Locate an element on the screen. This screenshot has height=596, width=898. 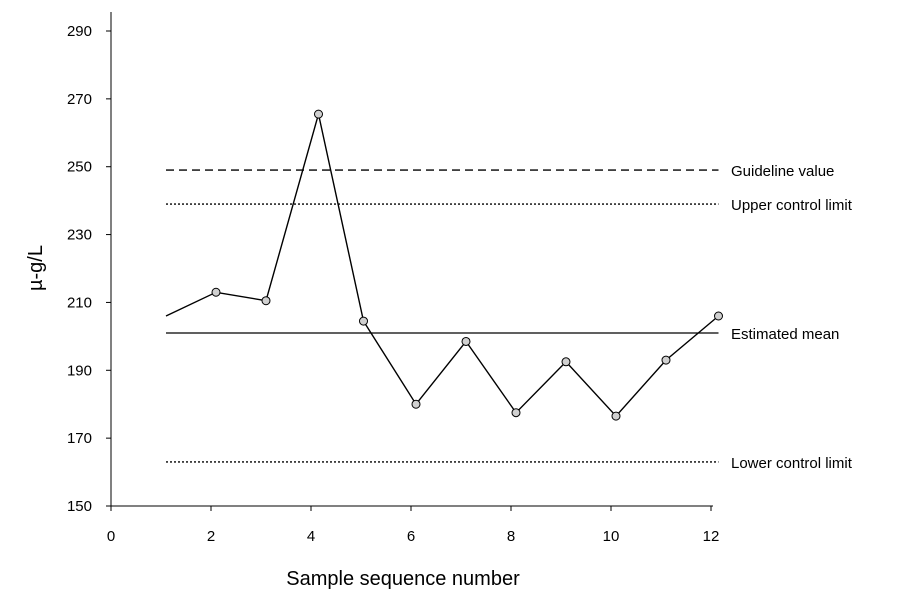
reference-line-label: Lower control limit is located at coordinates (792, 463).